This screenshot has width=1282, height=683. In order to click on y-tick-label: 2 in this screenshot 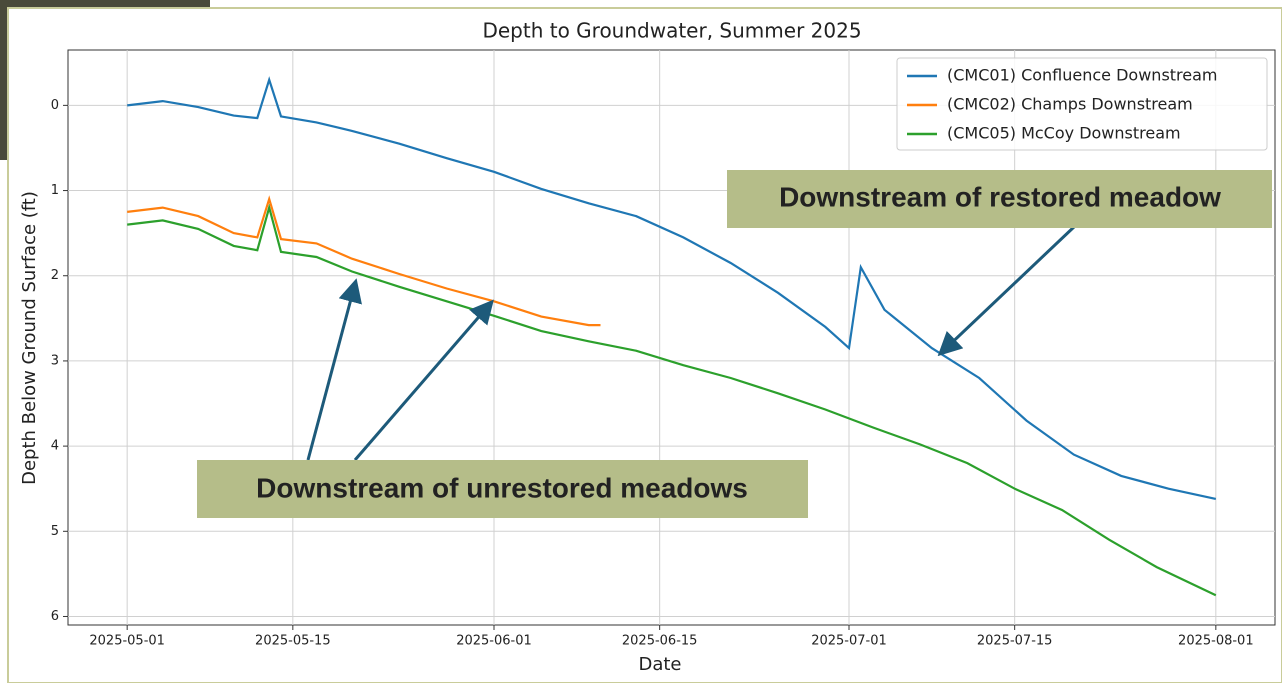, I will do `click(55, 275)`.